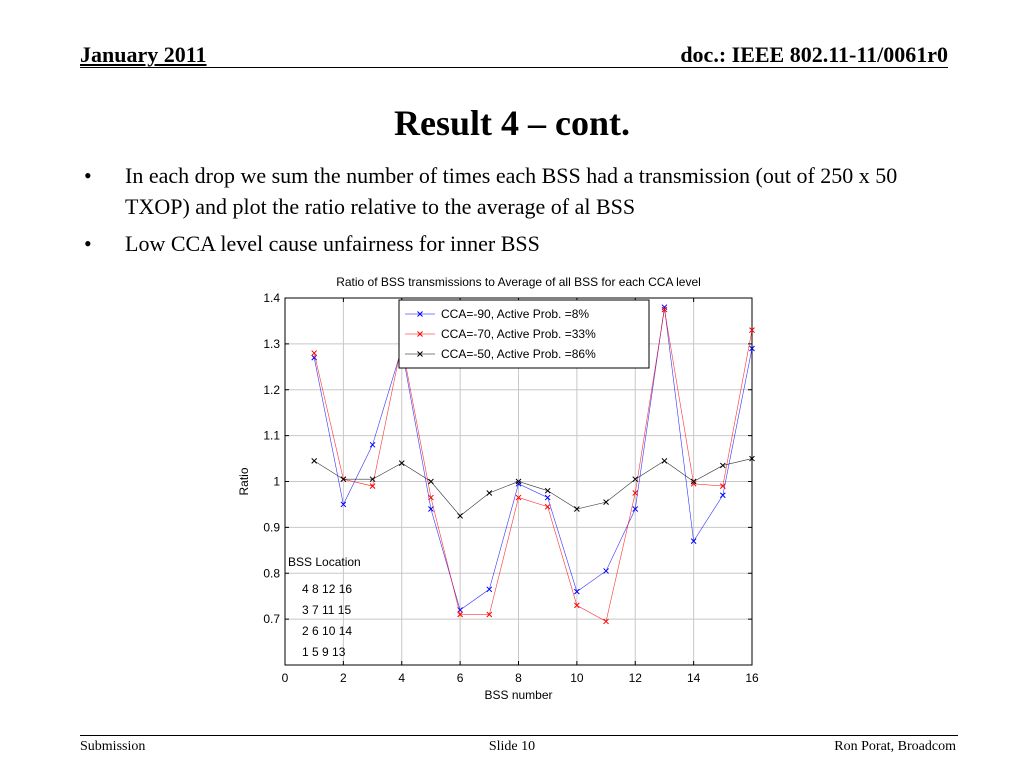 This screenshot has width=1024, height=768. What do you see at coordinates (285, 678) in the screenshot?
I see `x-tick-label: 0` at bounding box center [285, 678].